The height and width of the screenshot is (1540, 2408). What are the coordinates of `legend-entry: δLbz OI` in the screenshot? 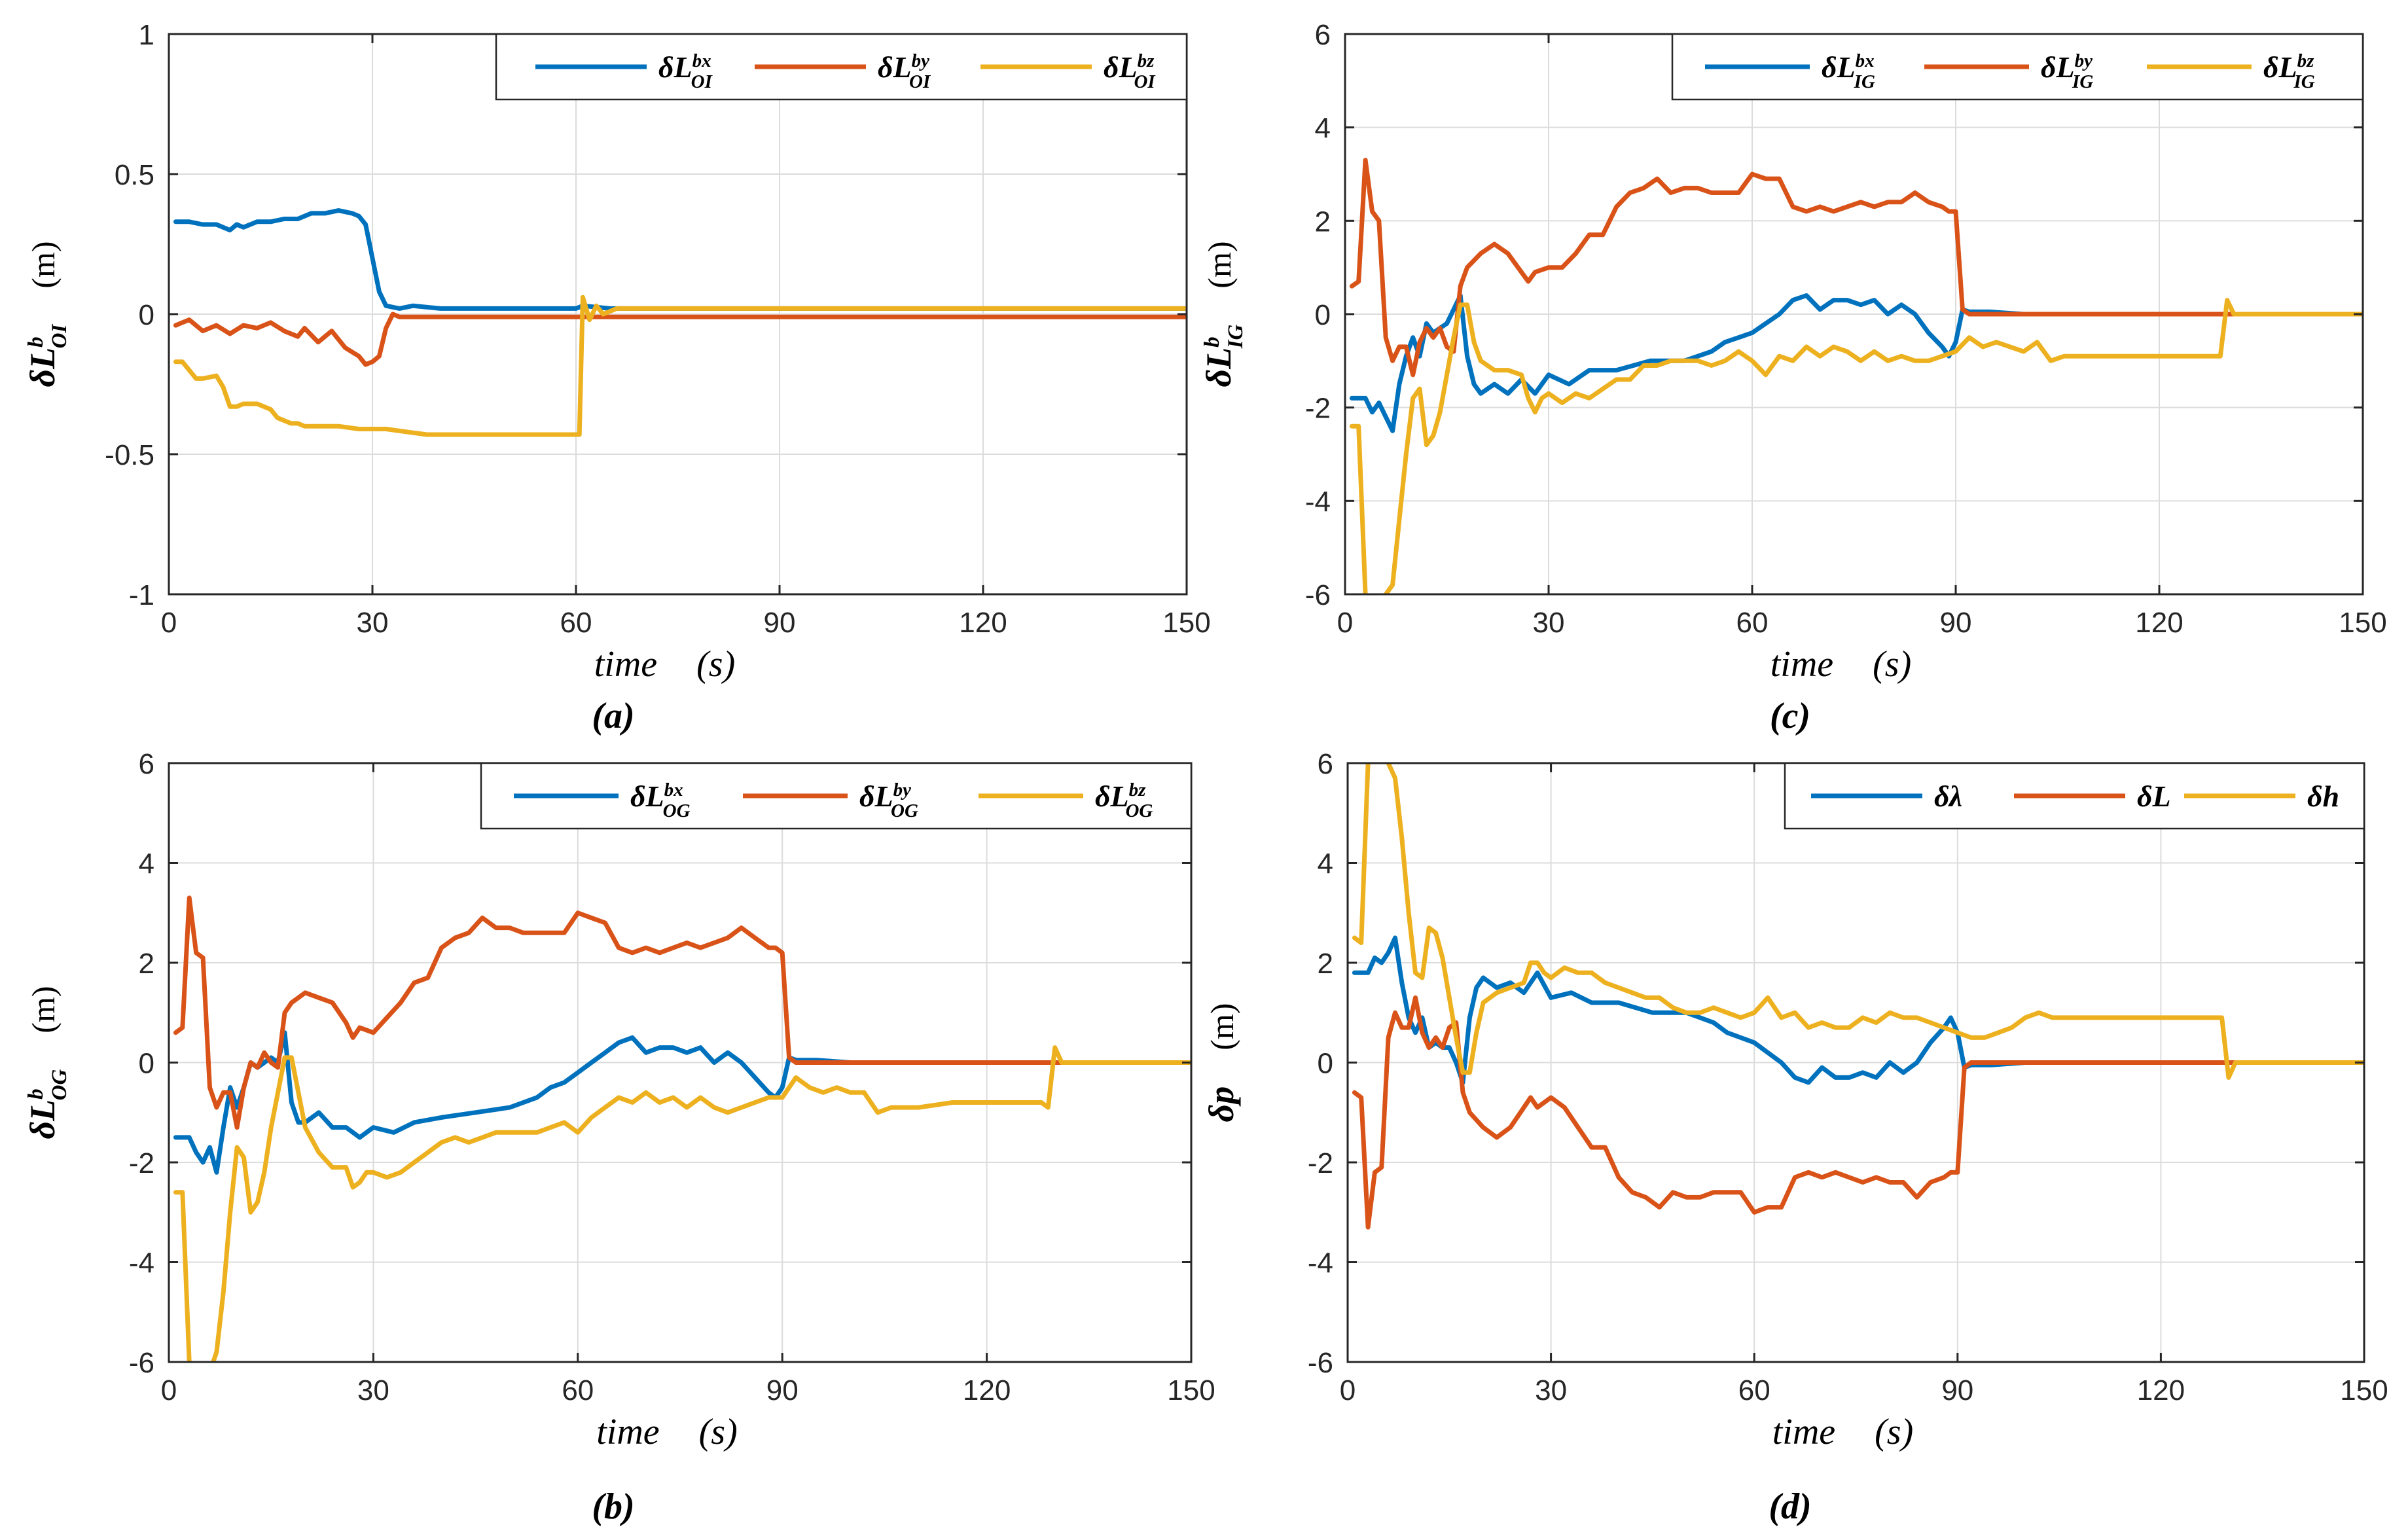 It's located at (1130, 71).